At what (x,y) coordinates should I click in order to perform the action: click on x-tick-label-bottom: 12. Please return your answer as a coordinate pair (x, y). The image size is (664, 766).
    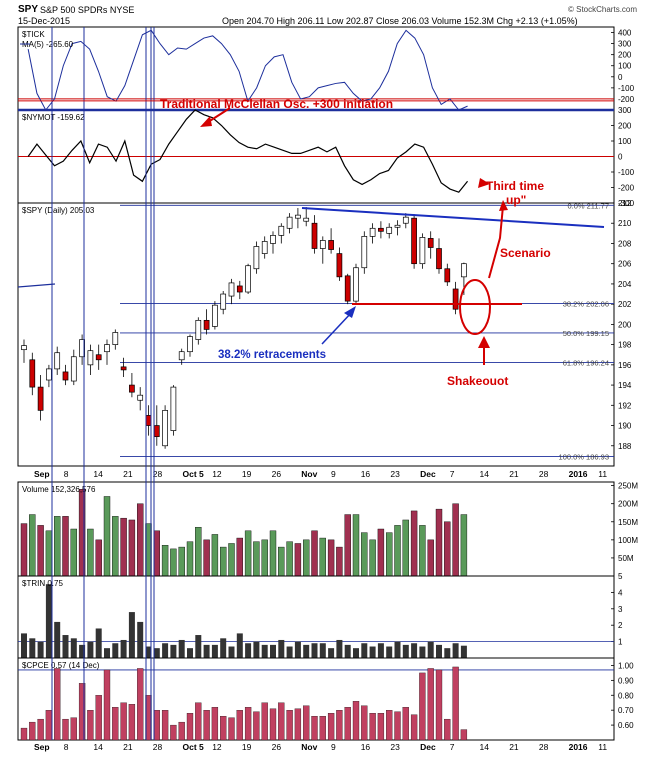
    Looking at the image, I should click on (217, 747).